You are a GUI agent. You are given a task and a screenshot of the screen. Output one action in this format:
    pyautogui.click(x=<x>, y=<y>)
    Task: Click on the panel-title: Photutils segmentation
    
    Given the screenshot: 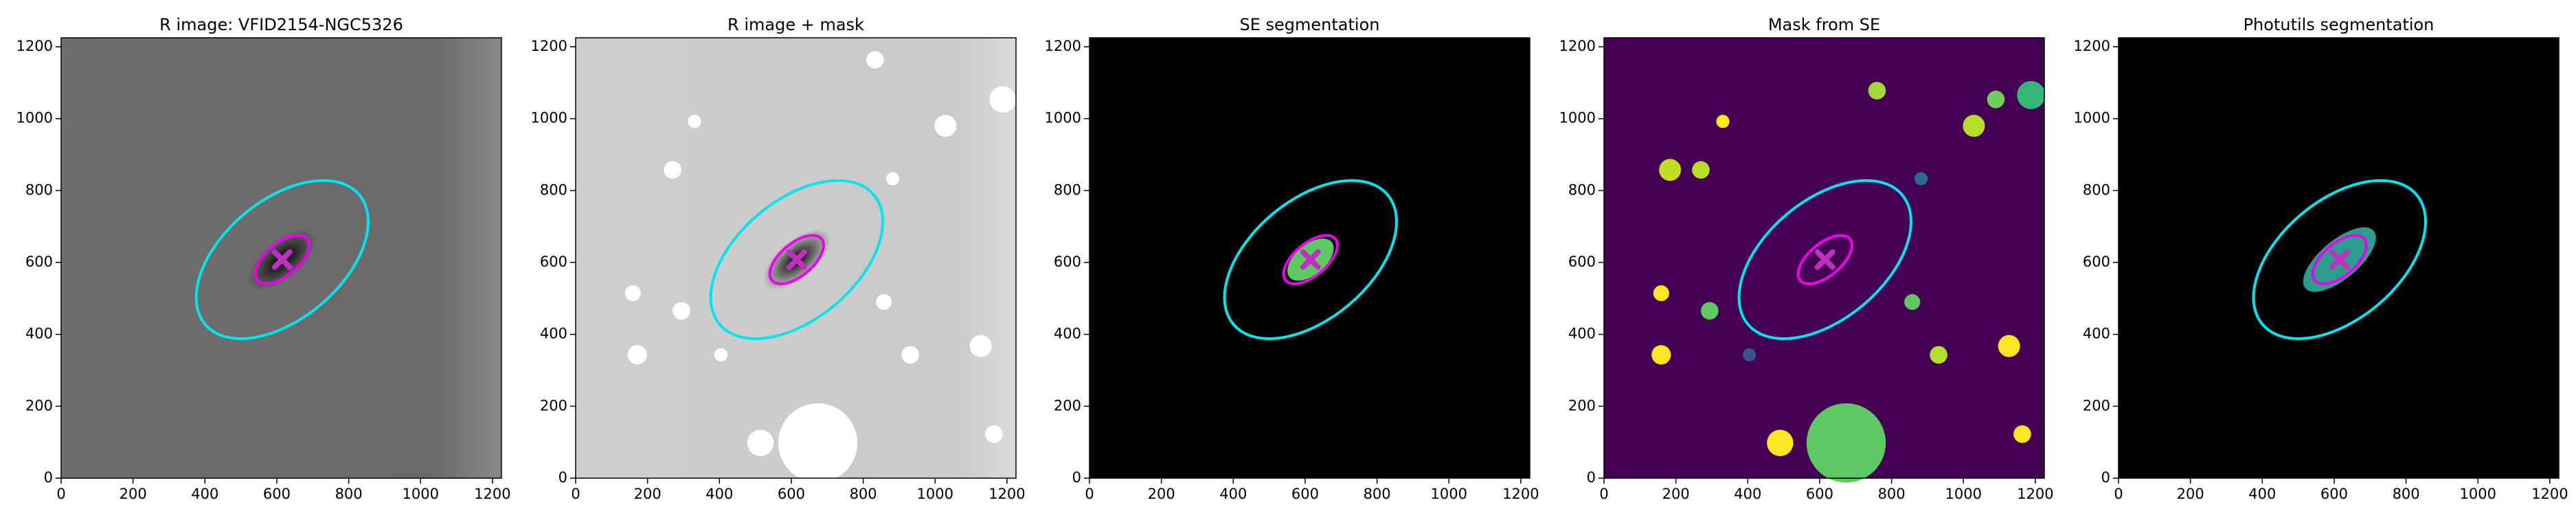 What is the action you would take?
    pyautogui.click(x=2339, y=24)
    